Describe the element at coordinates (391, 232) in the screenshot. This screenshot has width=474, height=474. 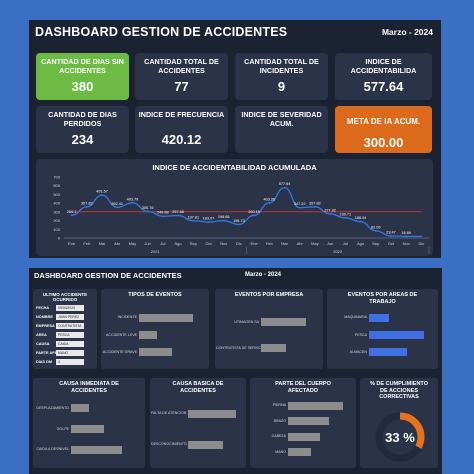
I see `data-label: 23.47` at that location.